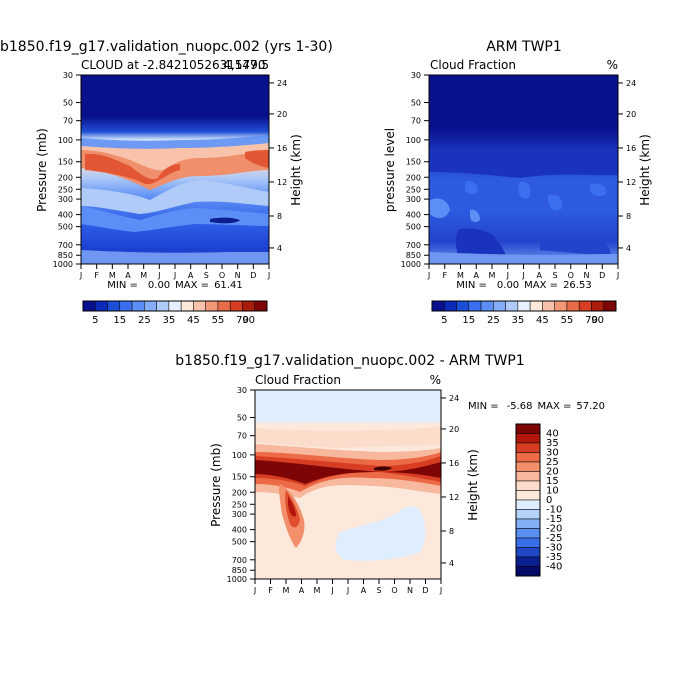 The height and width of the screenshot is (700, 700). Describe the element at coordinates (627, 166) in the screenshot. I see `panel2-y-ticks-right: 24 20 16 12 8 4` at that location.